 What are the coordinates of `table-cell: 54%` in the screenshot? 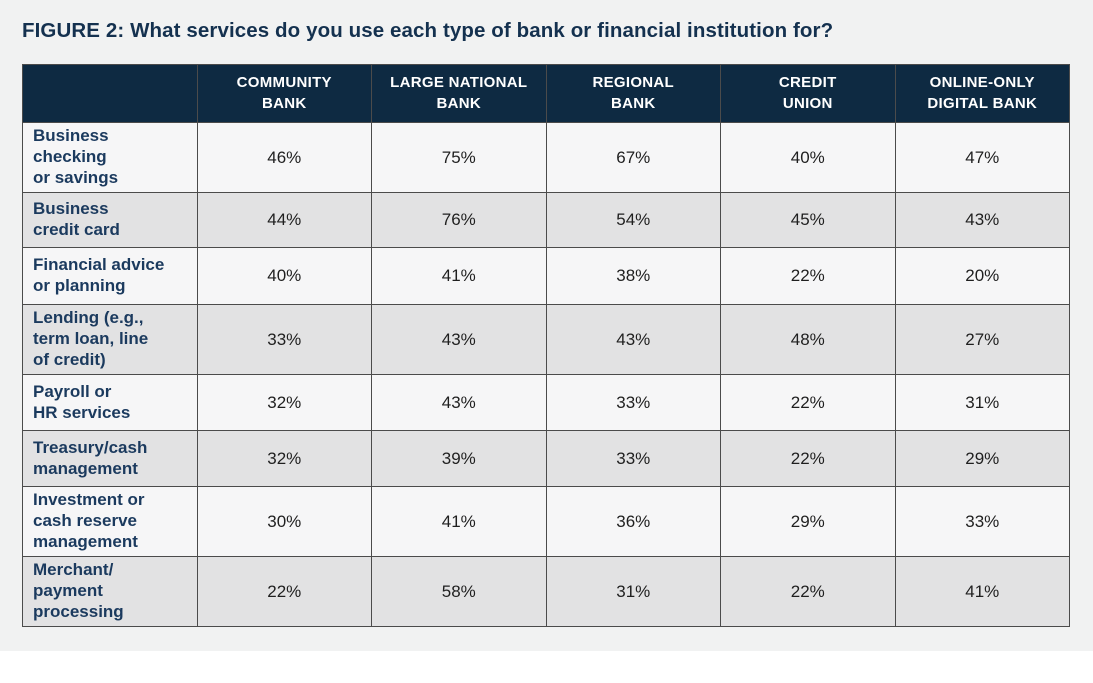 It's located at (633, 220).